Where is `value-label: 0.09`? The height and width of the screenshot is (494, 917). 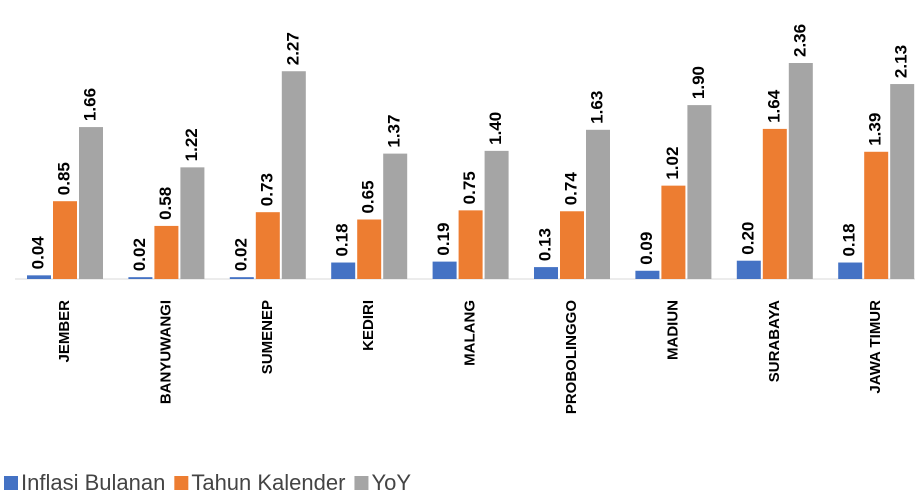
value-label: 0.09 is located at coordinates (646, 248).